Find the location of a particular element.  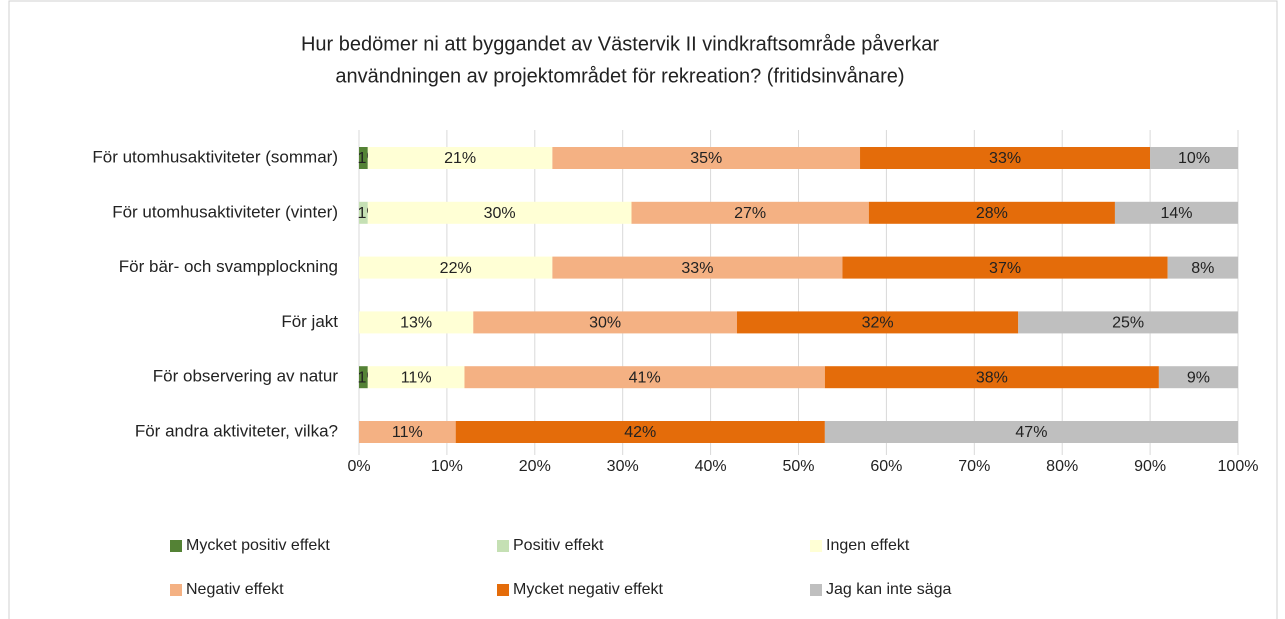

data-label: 21% is located at coordinates (460, 158).